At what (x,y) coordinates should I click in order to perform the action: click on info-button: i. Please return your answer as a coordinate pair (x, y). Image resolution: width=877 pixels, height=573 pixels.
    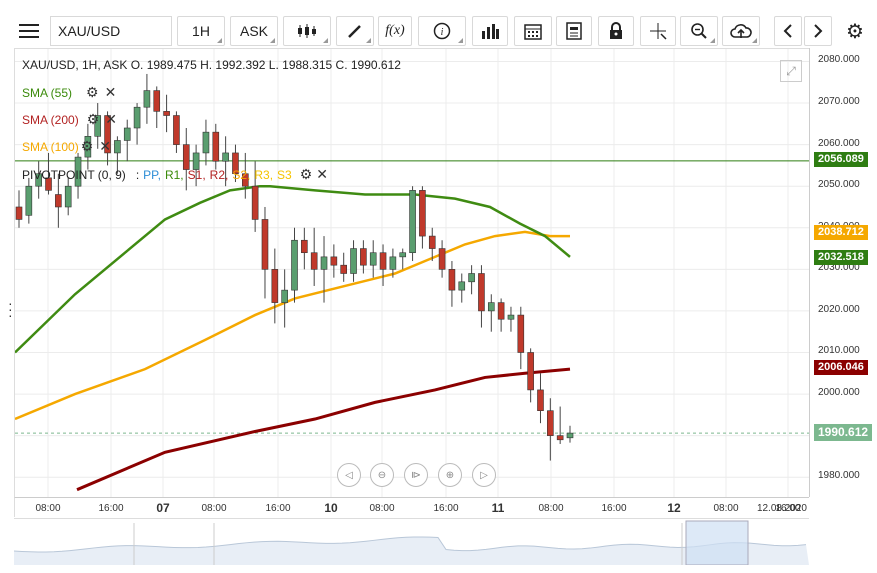
    Looking at the image, I should click on (442, 31).